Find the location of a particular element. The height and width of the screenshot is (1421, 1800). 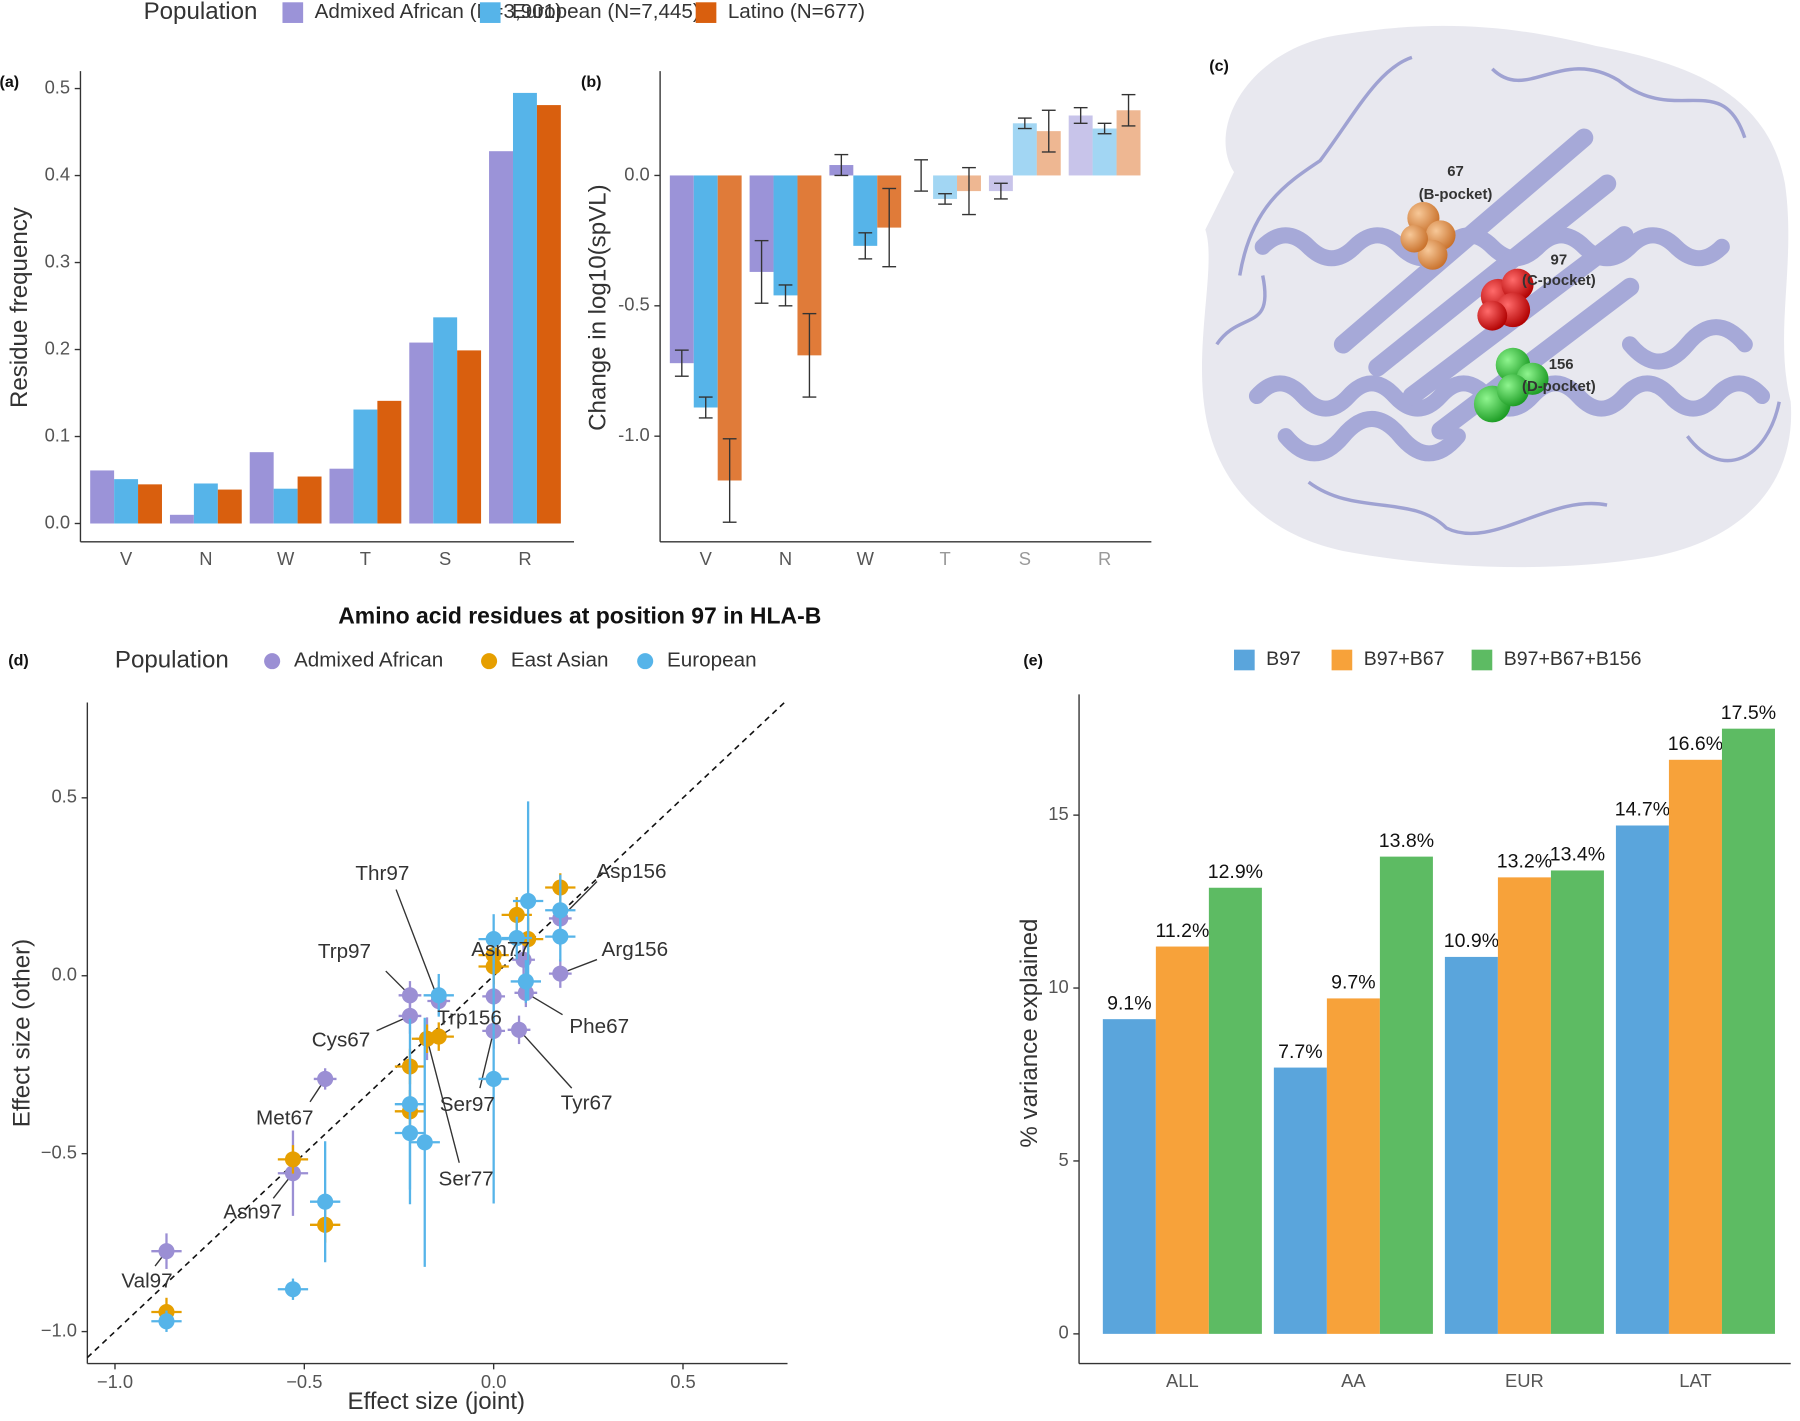

point-label: Thr97 is located at coordinates (382, 873).